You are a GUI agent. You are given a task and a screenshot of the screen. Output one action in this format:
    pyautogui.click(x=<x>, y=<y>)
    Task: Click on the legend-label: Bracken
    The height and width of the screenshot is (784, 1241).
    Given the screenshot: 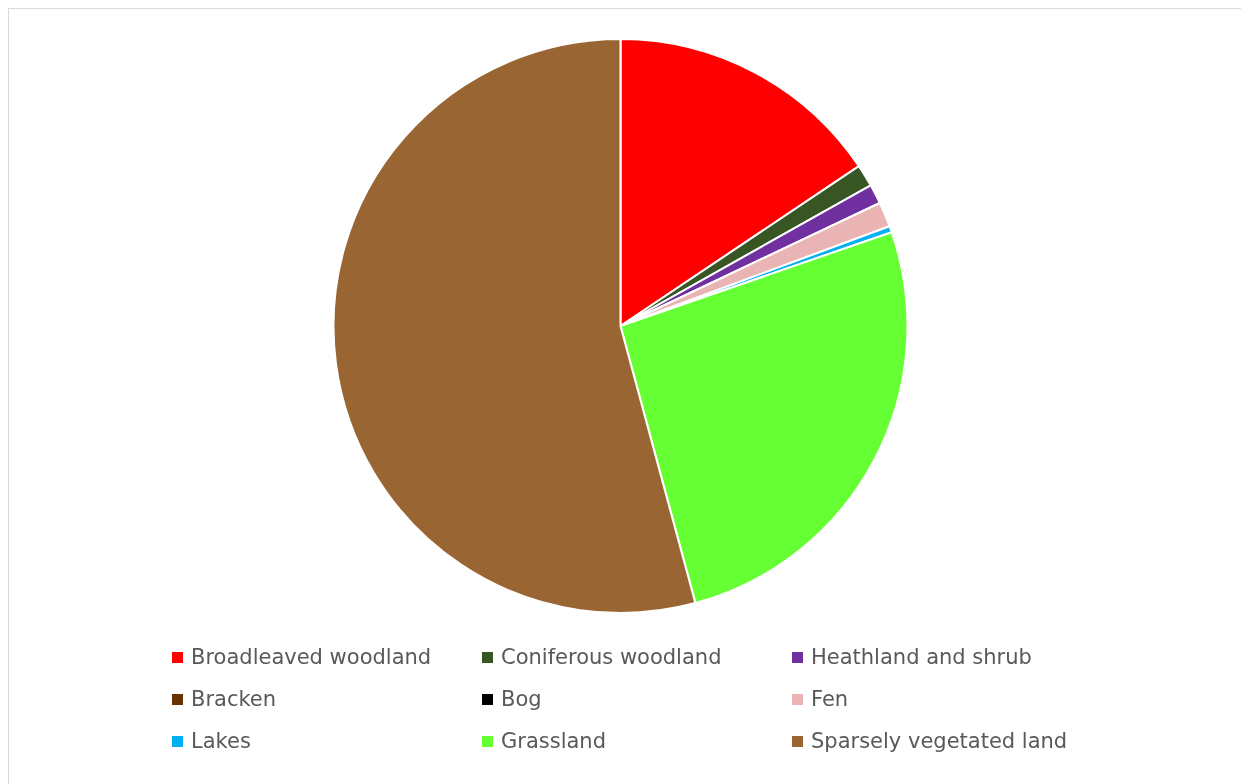 What is the action you would take?
    pyautogui.click(x=234, y=699)
    